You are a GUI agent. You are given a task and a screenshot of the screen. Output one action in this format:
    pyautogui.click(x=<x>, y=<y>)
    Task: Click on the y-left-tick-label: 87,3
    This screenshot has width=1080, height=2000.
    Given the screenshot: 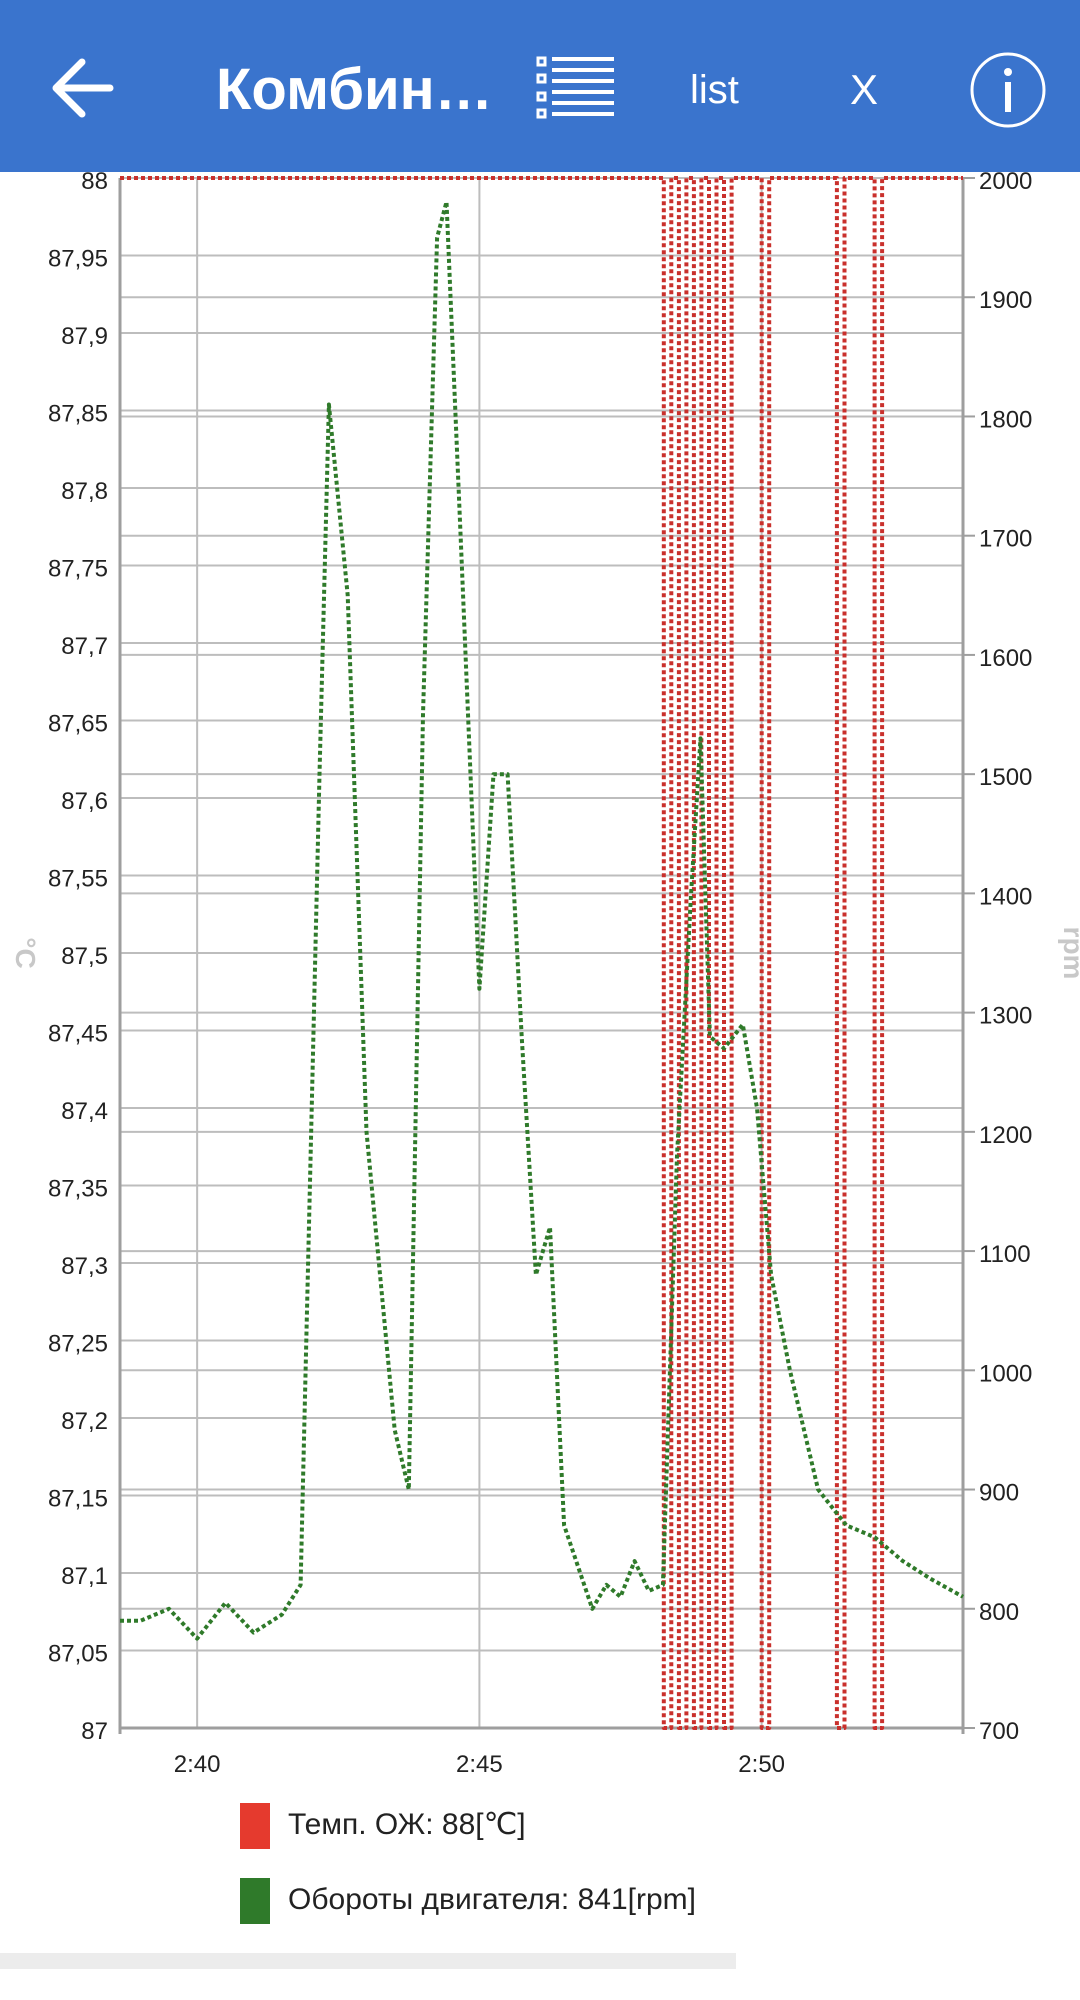 What is the action you would take?
    pyautogui.click(x=84, y=1266)
    